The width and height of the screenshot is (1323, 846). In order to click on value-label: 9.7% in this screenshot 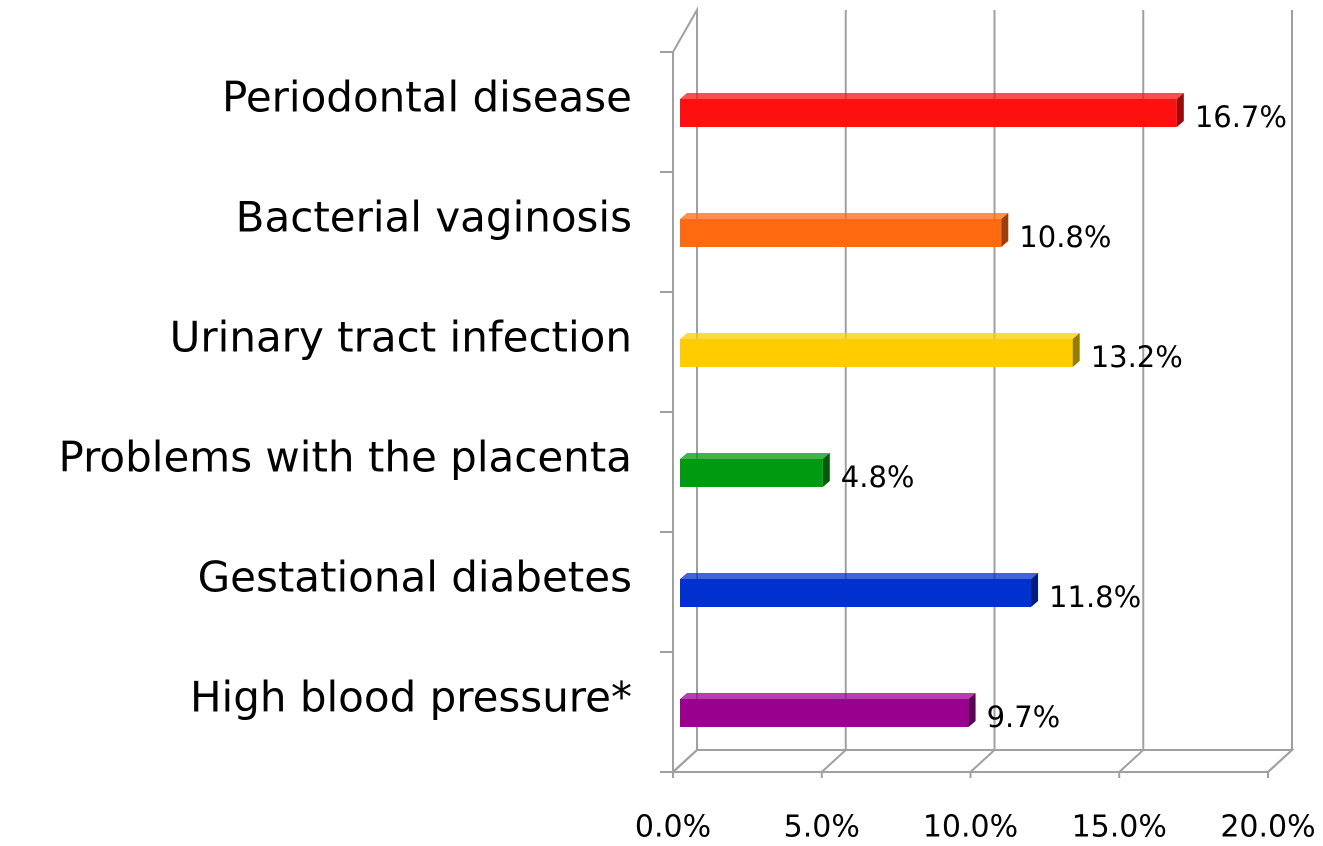, I will do `click(1024, 717)`.